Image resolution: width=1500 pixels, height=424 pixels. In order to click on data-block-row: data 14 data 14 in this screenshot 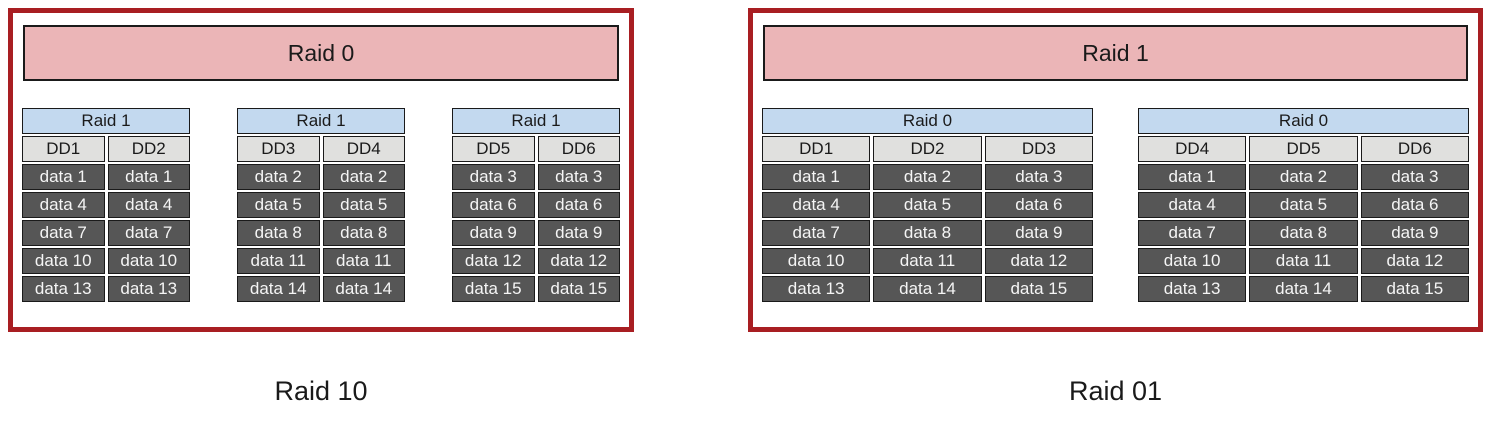, I will do `click(321, 289)`.